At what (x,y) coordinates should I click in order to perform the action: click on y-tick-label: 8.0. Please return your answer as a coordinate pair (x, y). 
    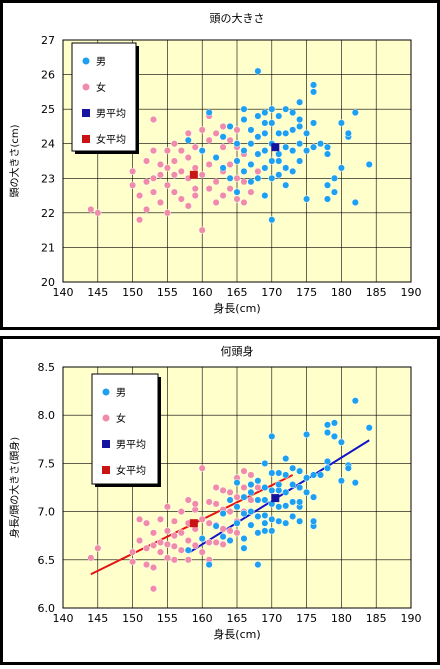
    Looking at the image, I should click on (47, 415).